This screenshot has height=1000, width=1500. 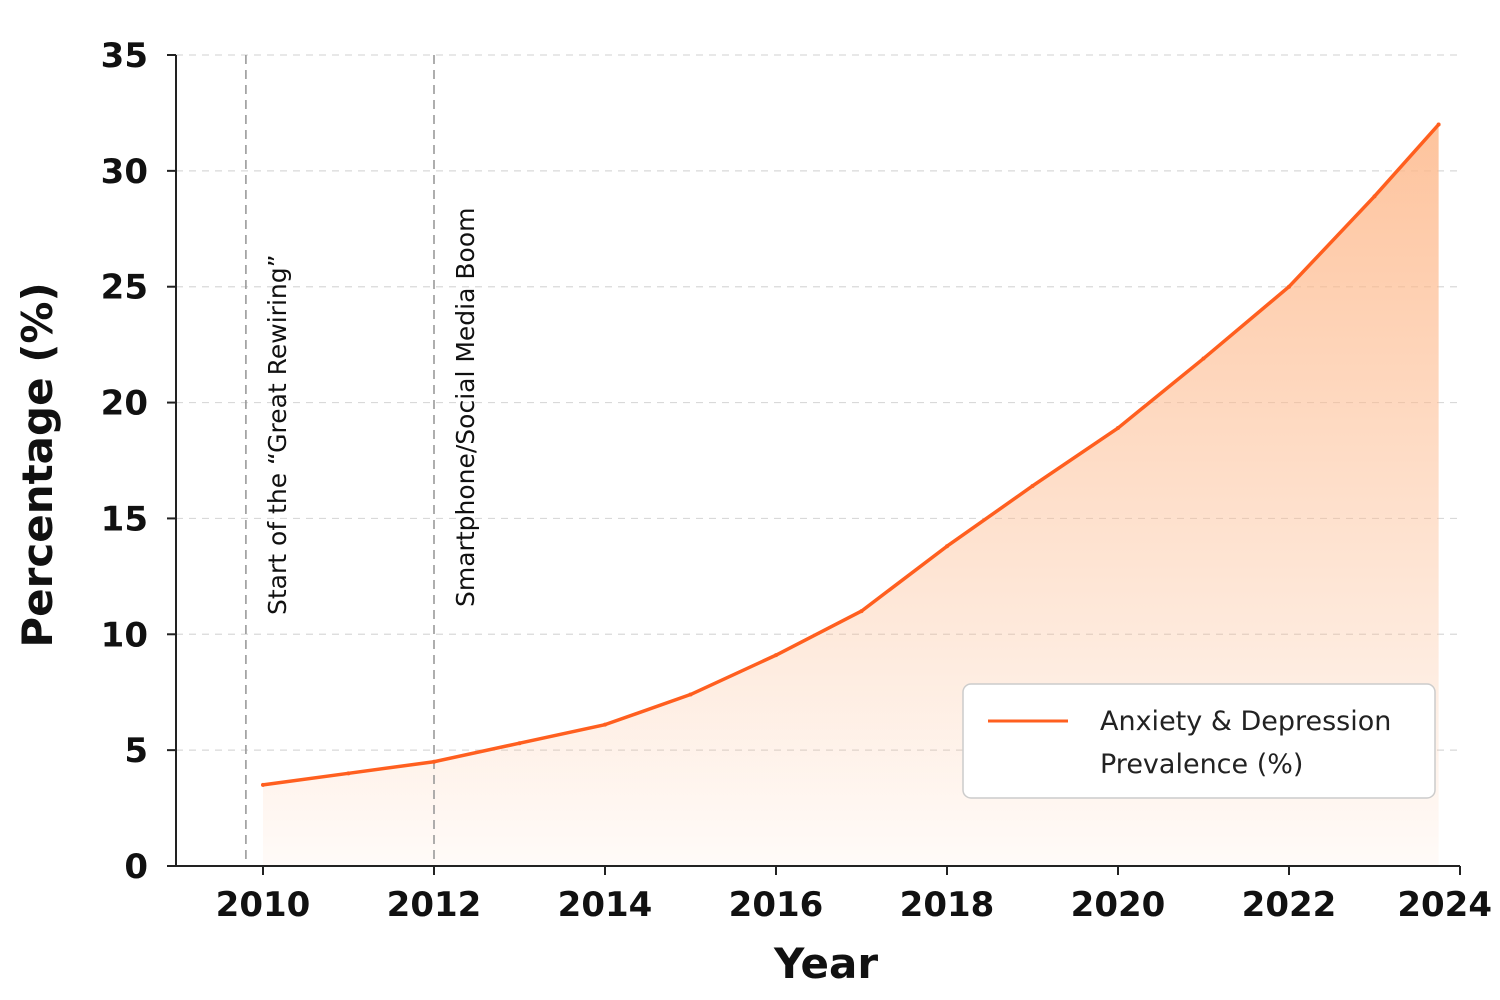 What do you see at coordinates (277, 434) in the screenshot?
I see `annotation-label: Start of the “Great Rewiring”` at bounding box center [277, 434].